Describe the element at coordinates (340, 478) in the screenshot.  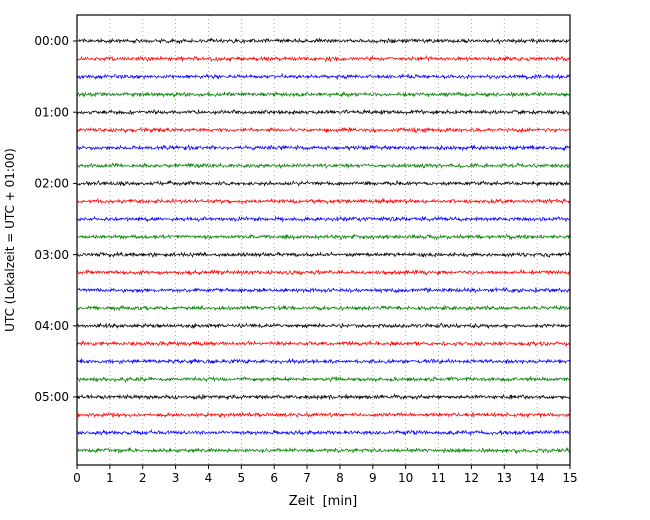
I see `x-tick-label: 8` at that location.